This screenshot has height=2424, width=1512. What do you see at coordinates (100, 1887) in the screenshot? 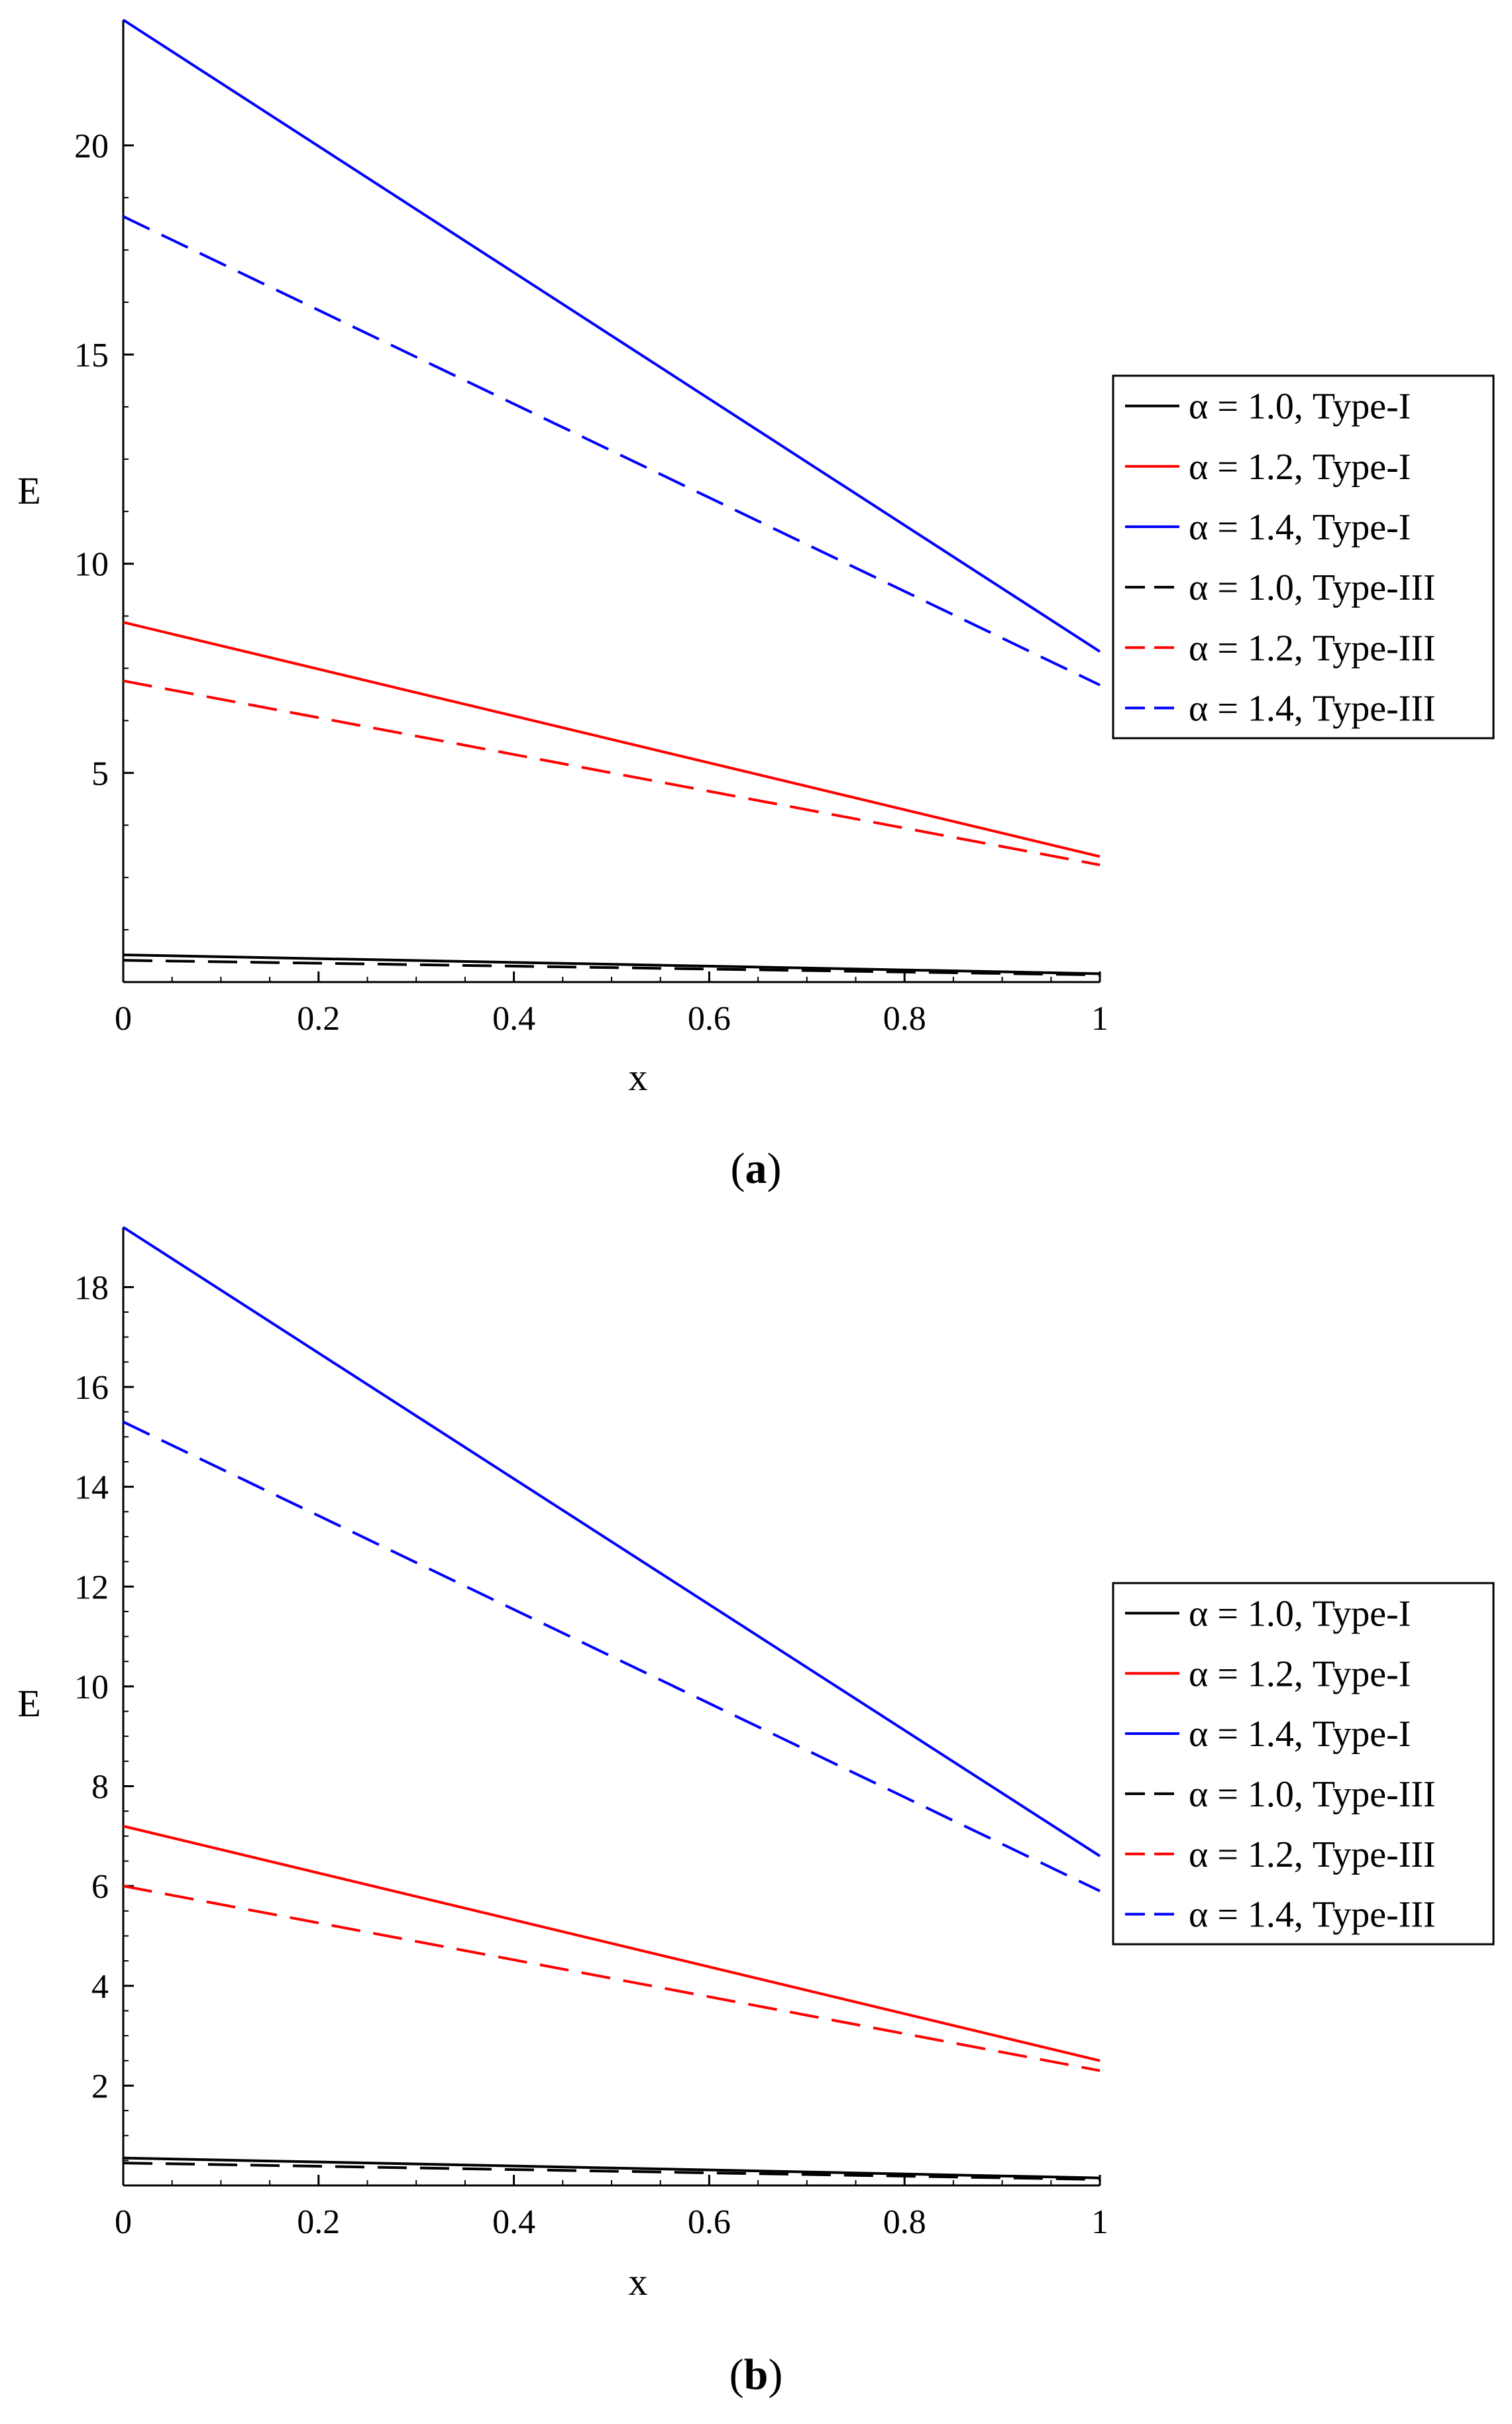
I see `y-tick-label: 6` at bounding box center [100, 1887].